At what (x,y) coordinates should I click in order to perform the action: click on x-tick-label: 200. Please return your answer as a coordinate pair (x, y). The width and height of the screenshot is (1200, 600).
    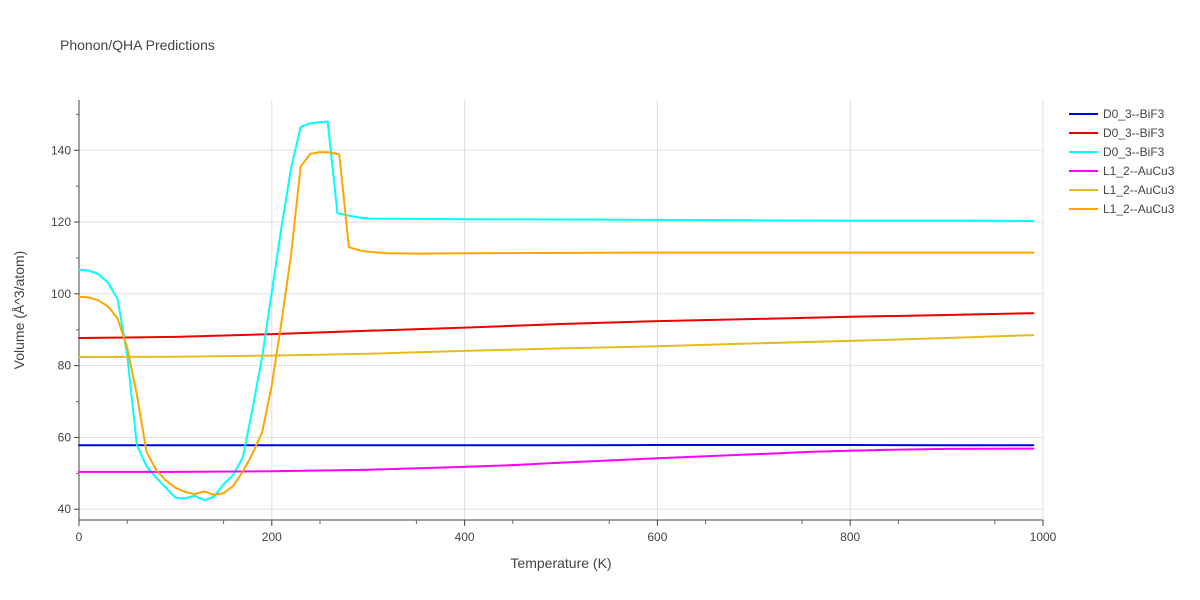
    Looking at the image, I should click on (272, 537).